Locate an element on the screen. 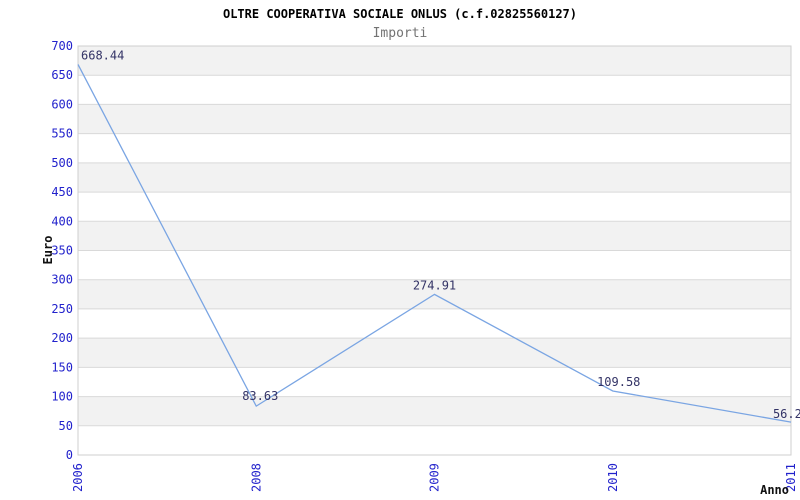  y-tick-label: 200 is located at coordinates (62, 338).